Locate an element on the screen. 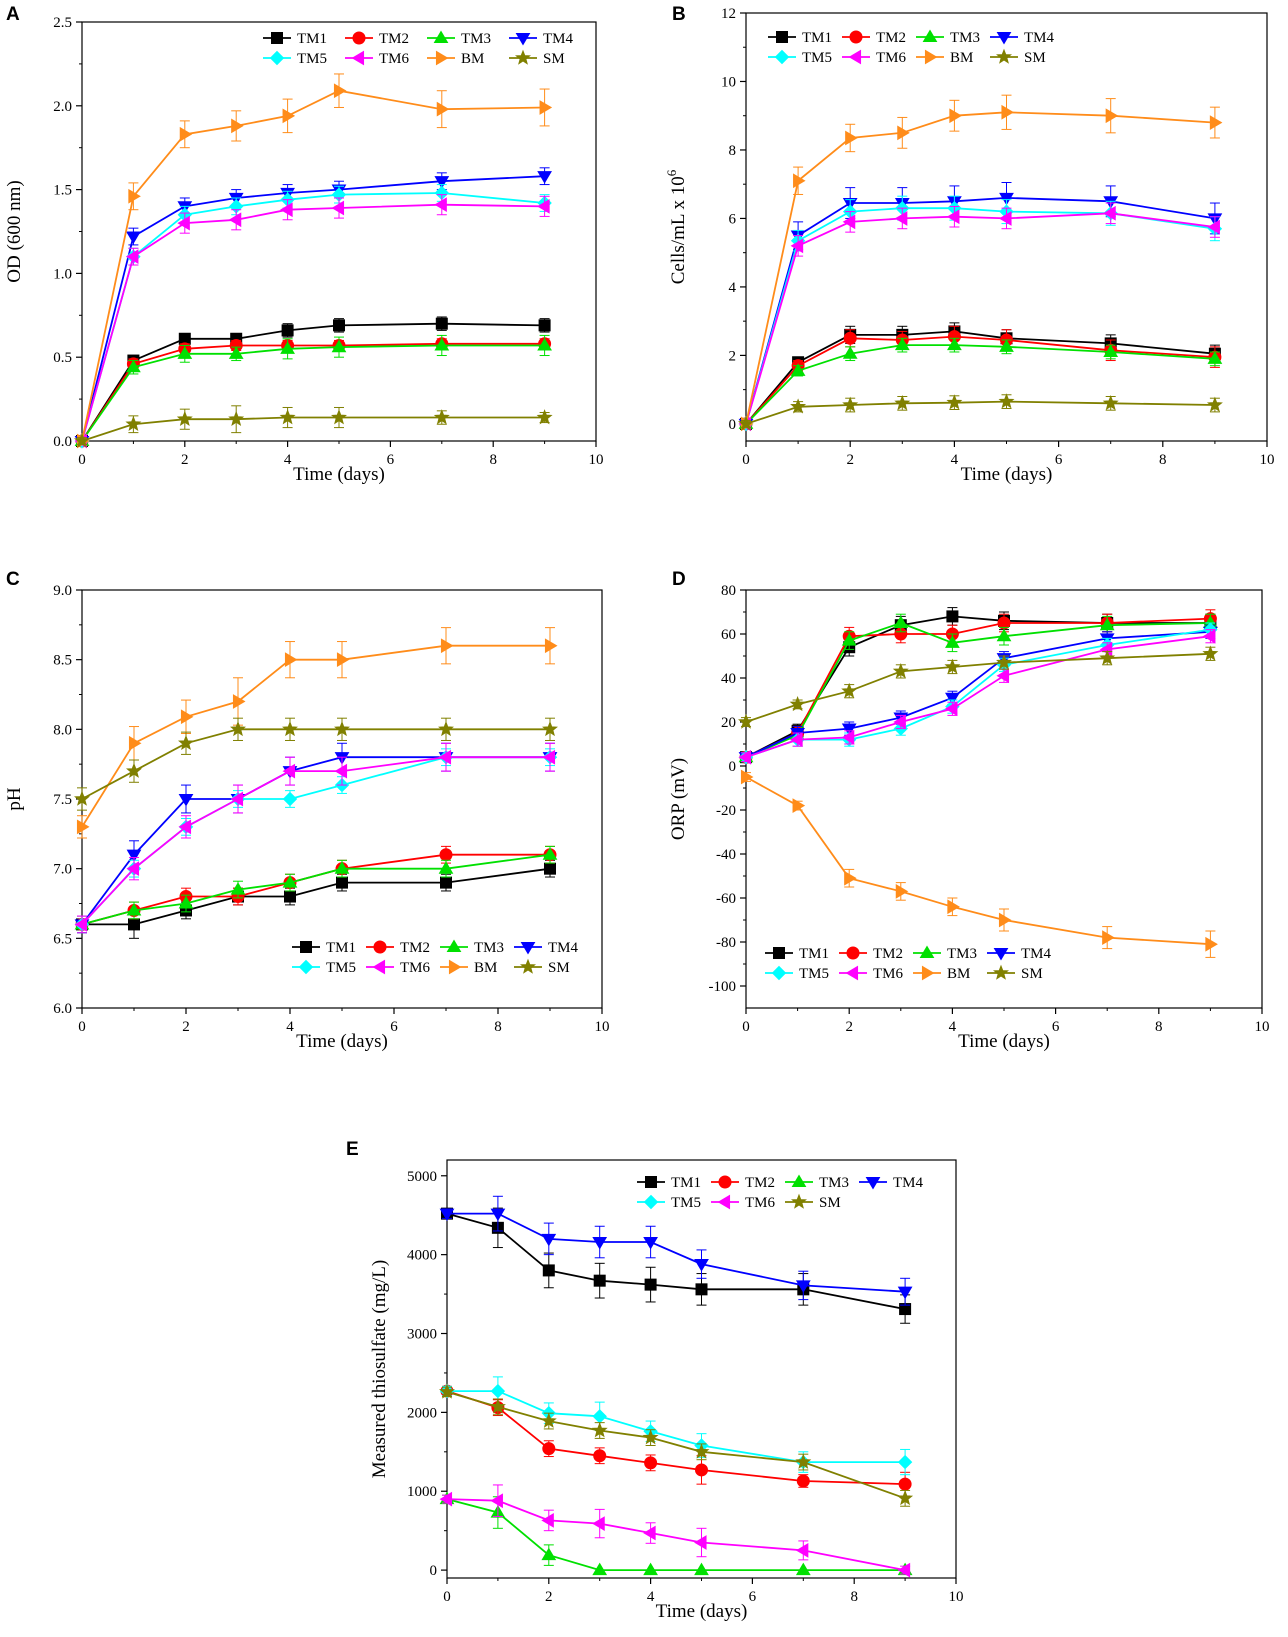  y-axis-label: Cells/mL x 106 is located at coordinates (676, 226).